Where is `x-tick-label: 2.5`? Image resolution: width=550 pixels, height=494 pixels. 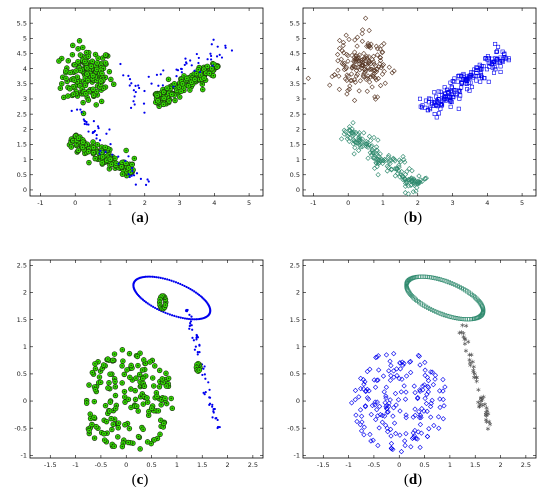
x-tick-label: 2.5 is located at coordinates (253, 465).